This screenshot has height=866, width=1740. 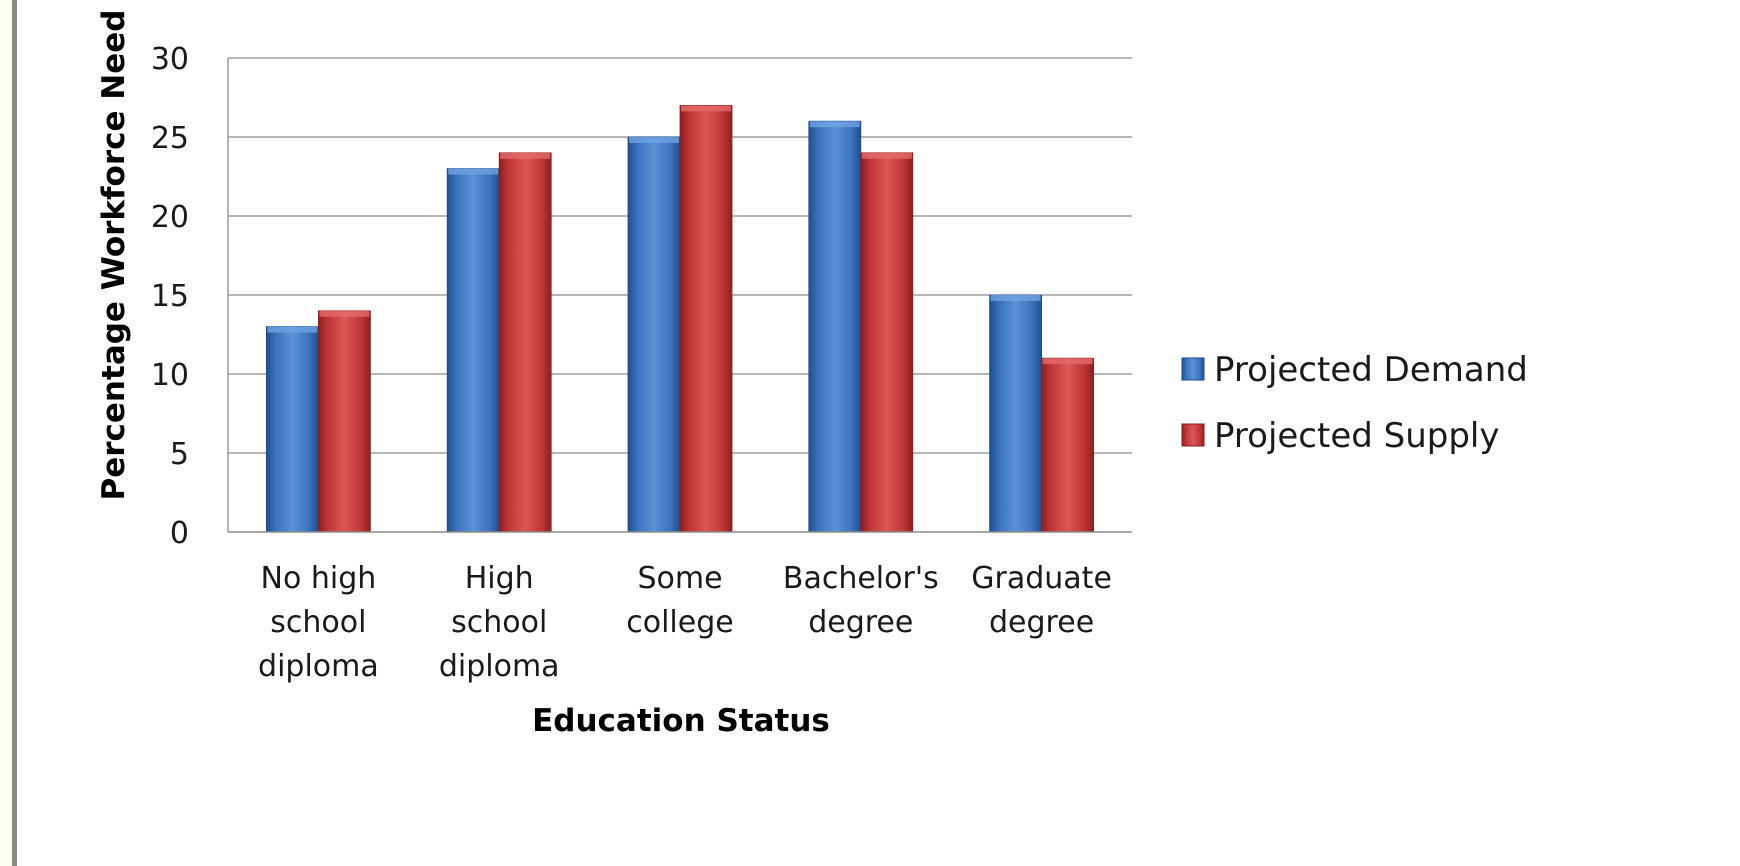 What do you see at coordinates (1193, 369) in the screenshot?
I see `legend-swatch-projected-demand` at bounding box center [1193, 369].